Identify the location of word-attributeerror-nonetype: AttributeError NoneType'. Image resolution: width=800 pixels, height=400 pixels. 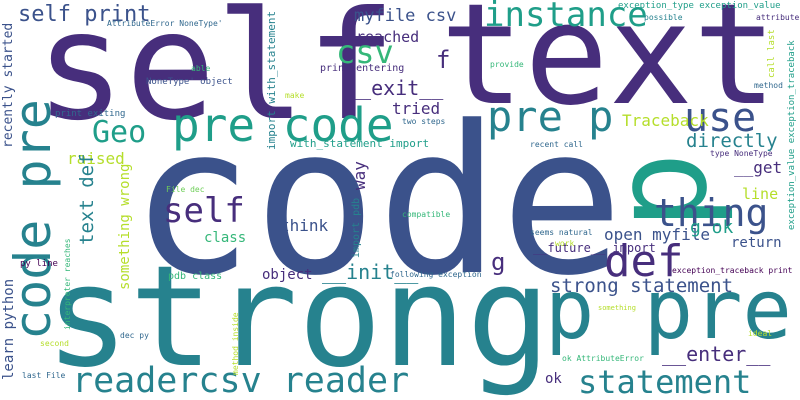
(165, 24).